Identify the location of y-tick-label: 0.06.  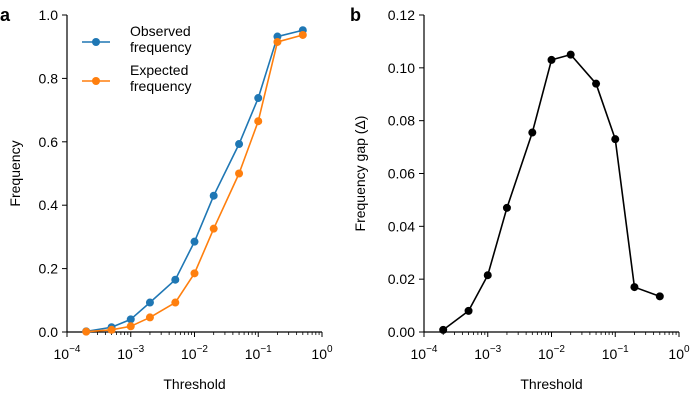
(401, 174).